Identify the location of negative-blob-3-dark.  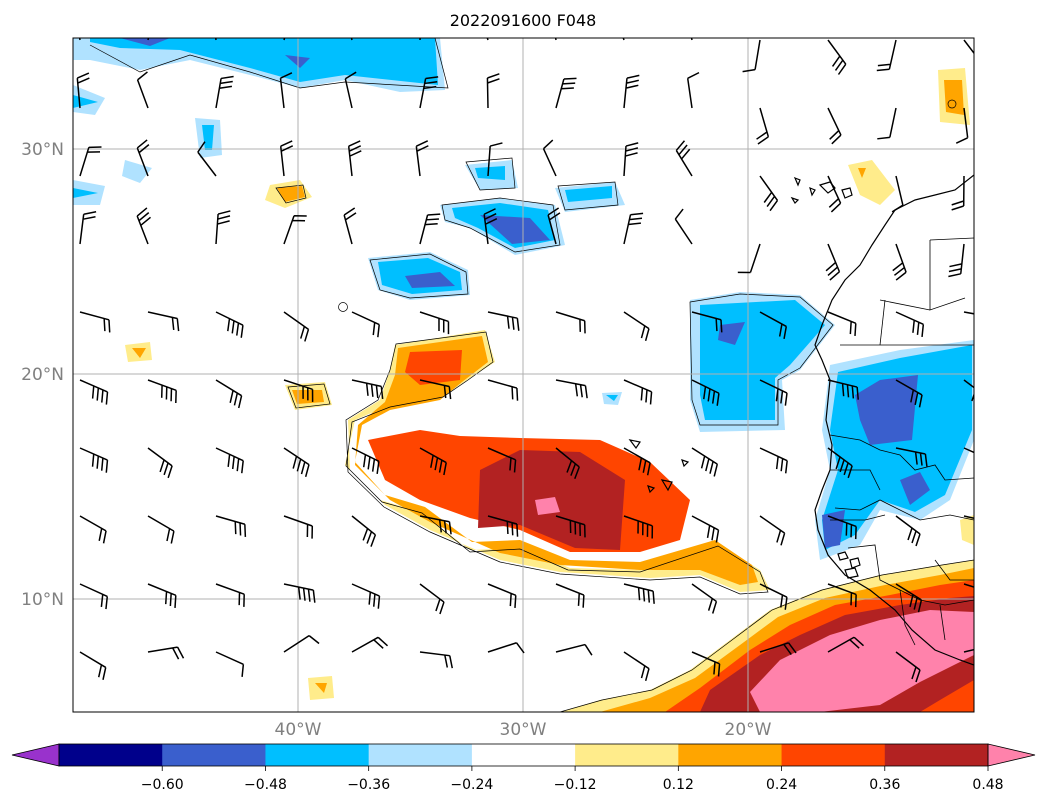
(515, 229).